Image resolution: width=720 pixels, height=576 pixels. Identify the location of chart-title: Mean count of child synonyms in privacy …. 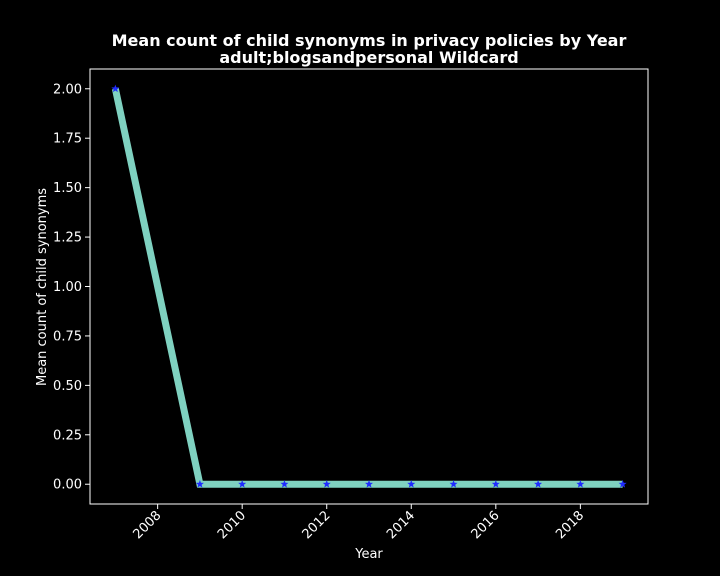
(369, 40).